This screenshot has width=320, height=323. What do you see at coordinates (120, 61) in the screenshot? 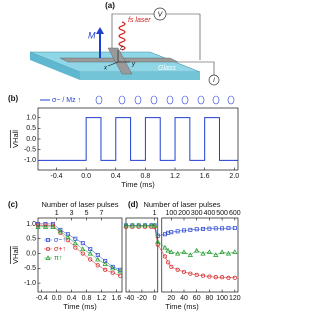
I see `hall-bar` at bounding box center [120, 61].